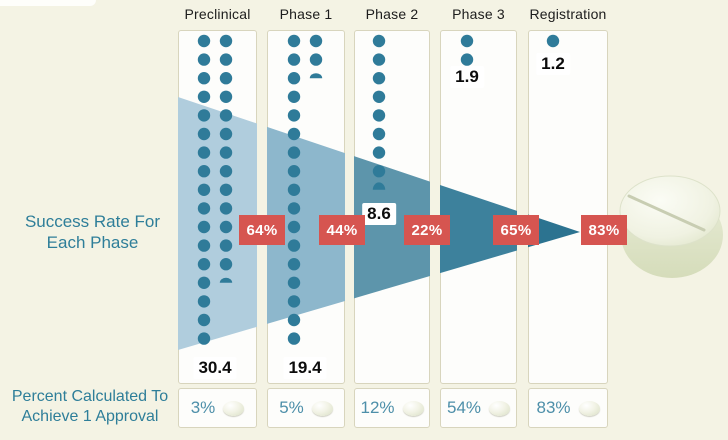 The image size is (728, 440). I want to click on pill-image, so click(671, 226).